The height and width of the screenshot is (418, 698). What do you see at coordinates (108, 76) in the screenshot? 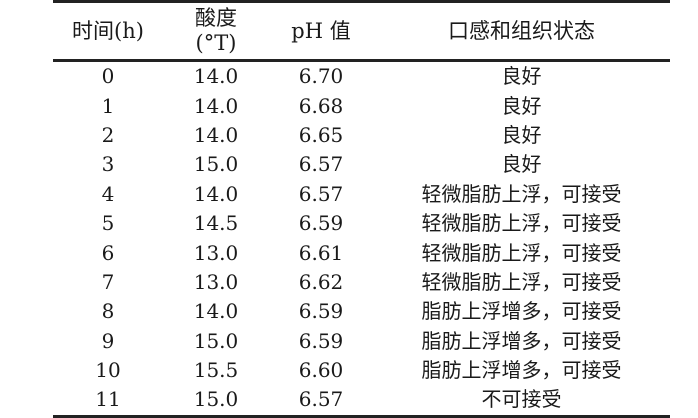
I see `cell-time: 0` at bounding box center [108, 76].